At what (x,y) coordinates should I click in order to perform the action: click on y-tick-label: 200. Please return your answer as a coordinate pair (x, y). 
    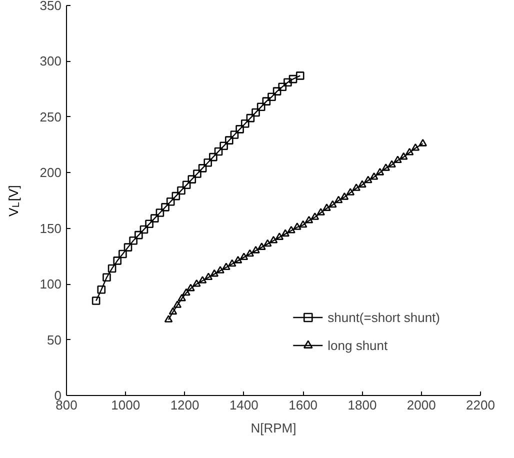
    Looking at the image, I should click on (51, 172).